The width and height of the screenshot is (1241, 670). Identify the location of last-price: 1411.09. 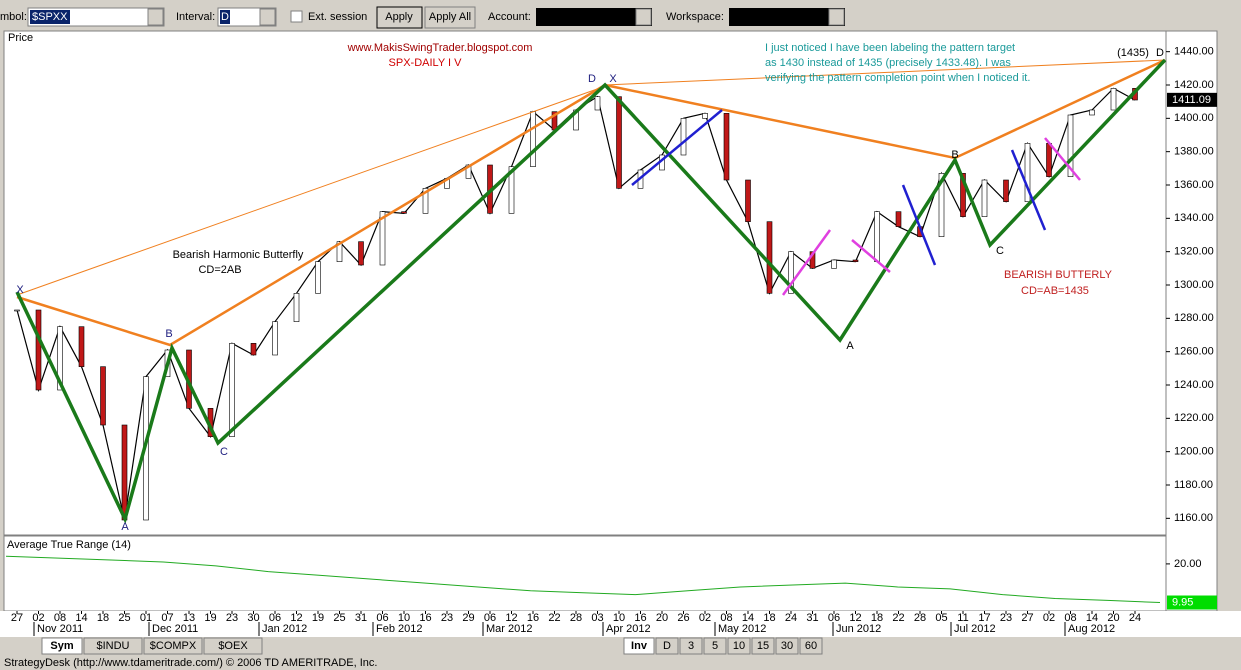
(1191, 100).